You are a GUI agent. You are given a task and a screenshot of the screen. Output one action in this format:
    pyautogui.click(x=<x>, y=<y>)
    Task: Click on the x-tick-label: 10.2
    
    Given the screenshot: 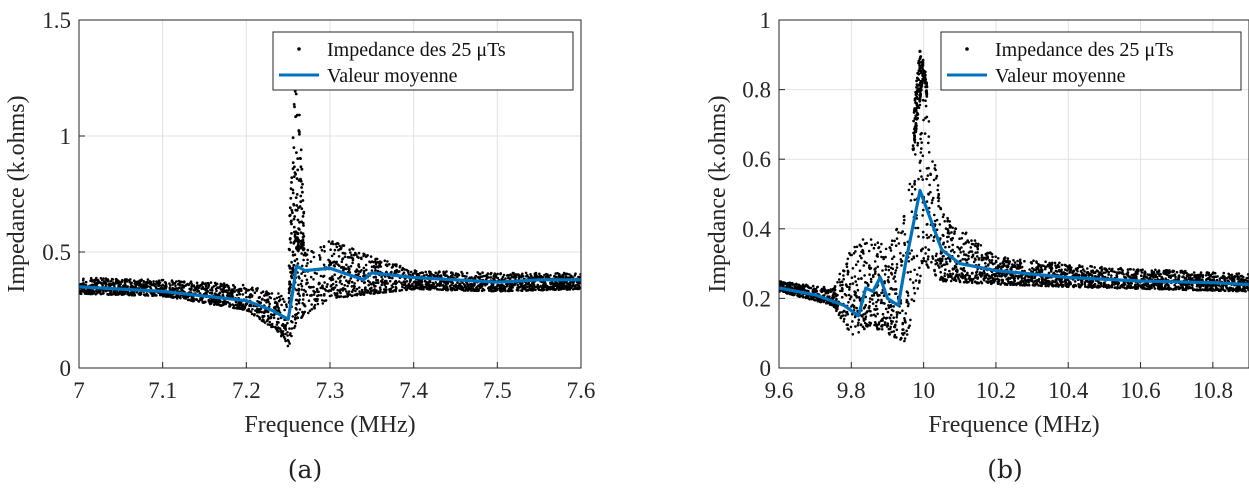 What is the action you would take?
    pyautogui.click(x=996, y=390)
    